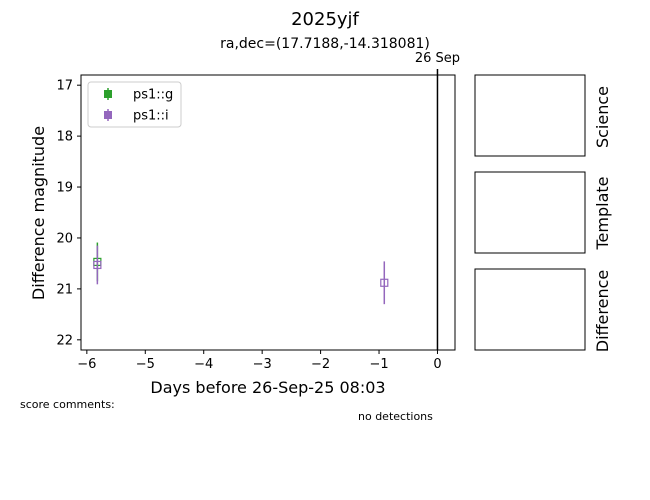 This screenshot has width=650, height=500. I want to click on chart-title: 2025yjf, so click(325, 19).